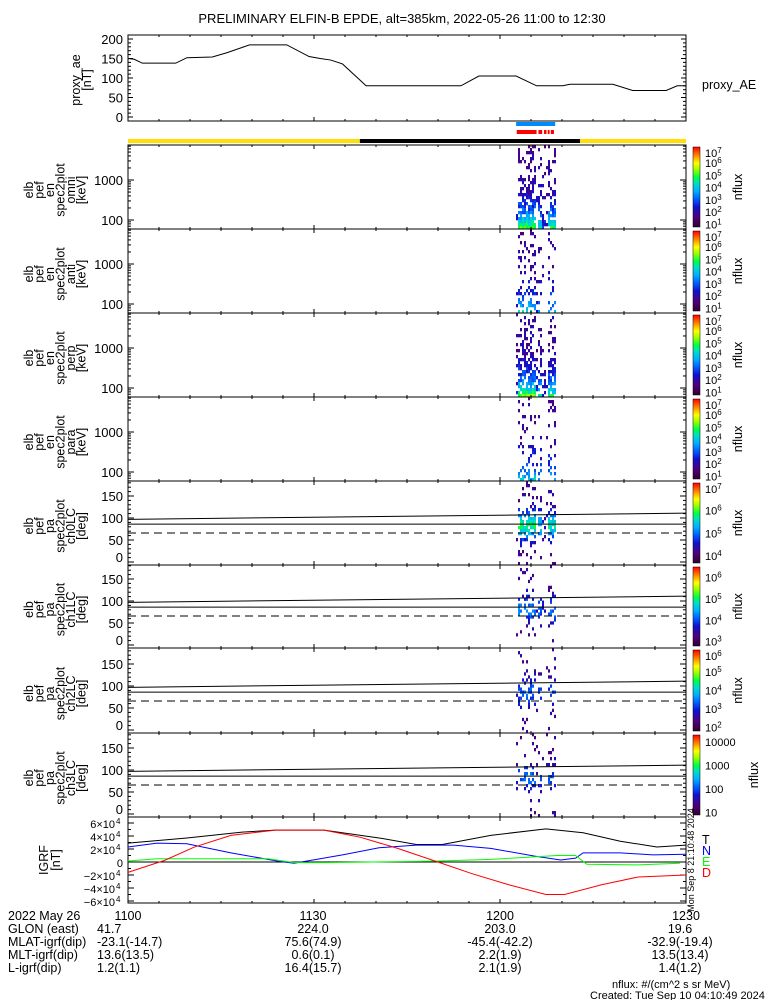  Describe the element at coordinates (71, 693) in the screenshot. I see `pa_ch2LC-ylabel-line: ch2LC` at that location.